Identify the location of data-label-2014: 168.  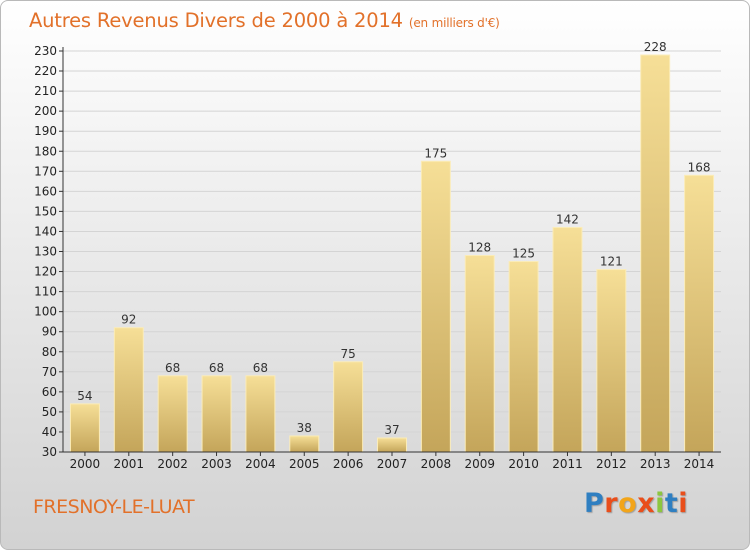
(699, 167).